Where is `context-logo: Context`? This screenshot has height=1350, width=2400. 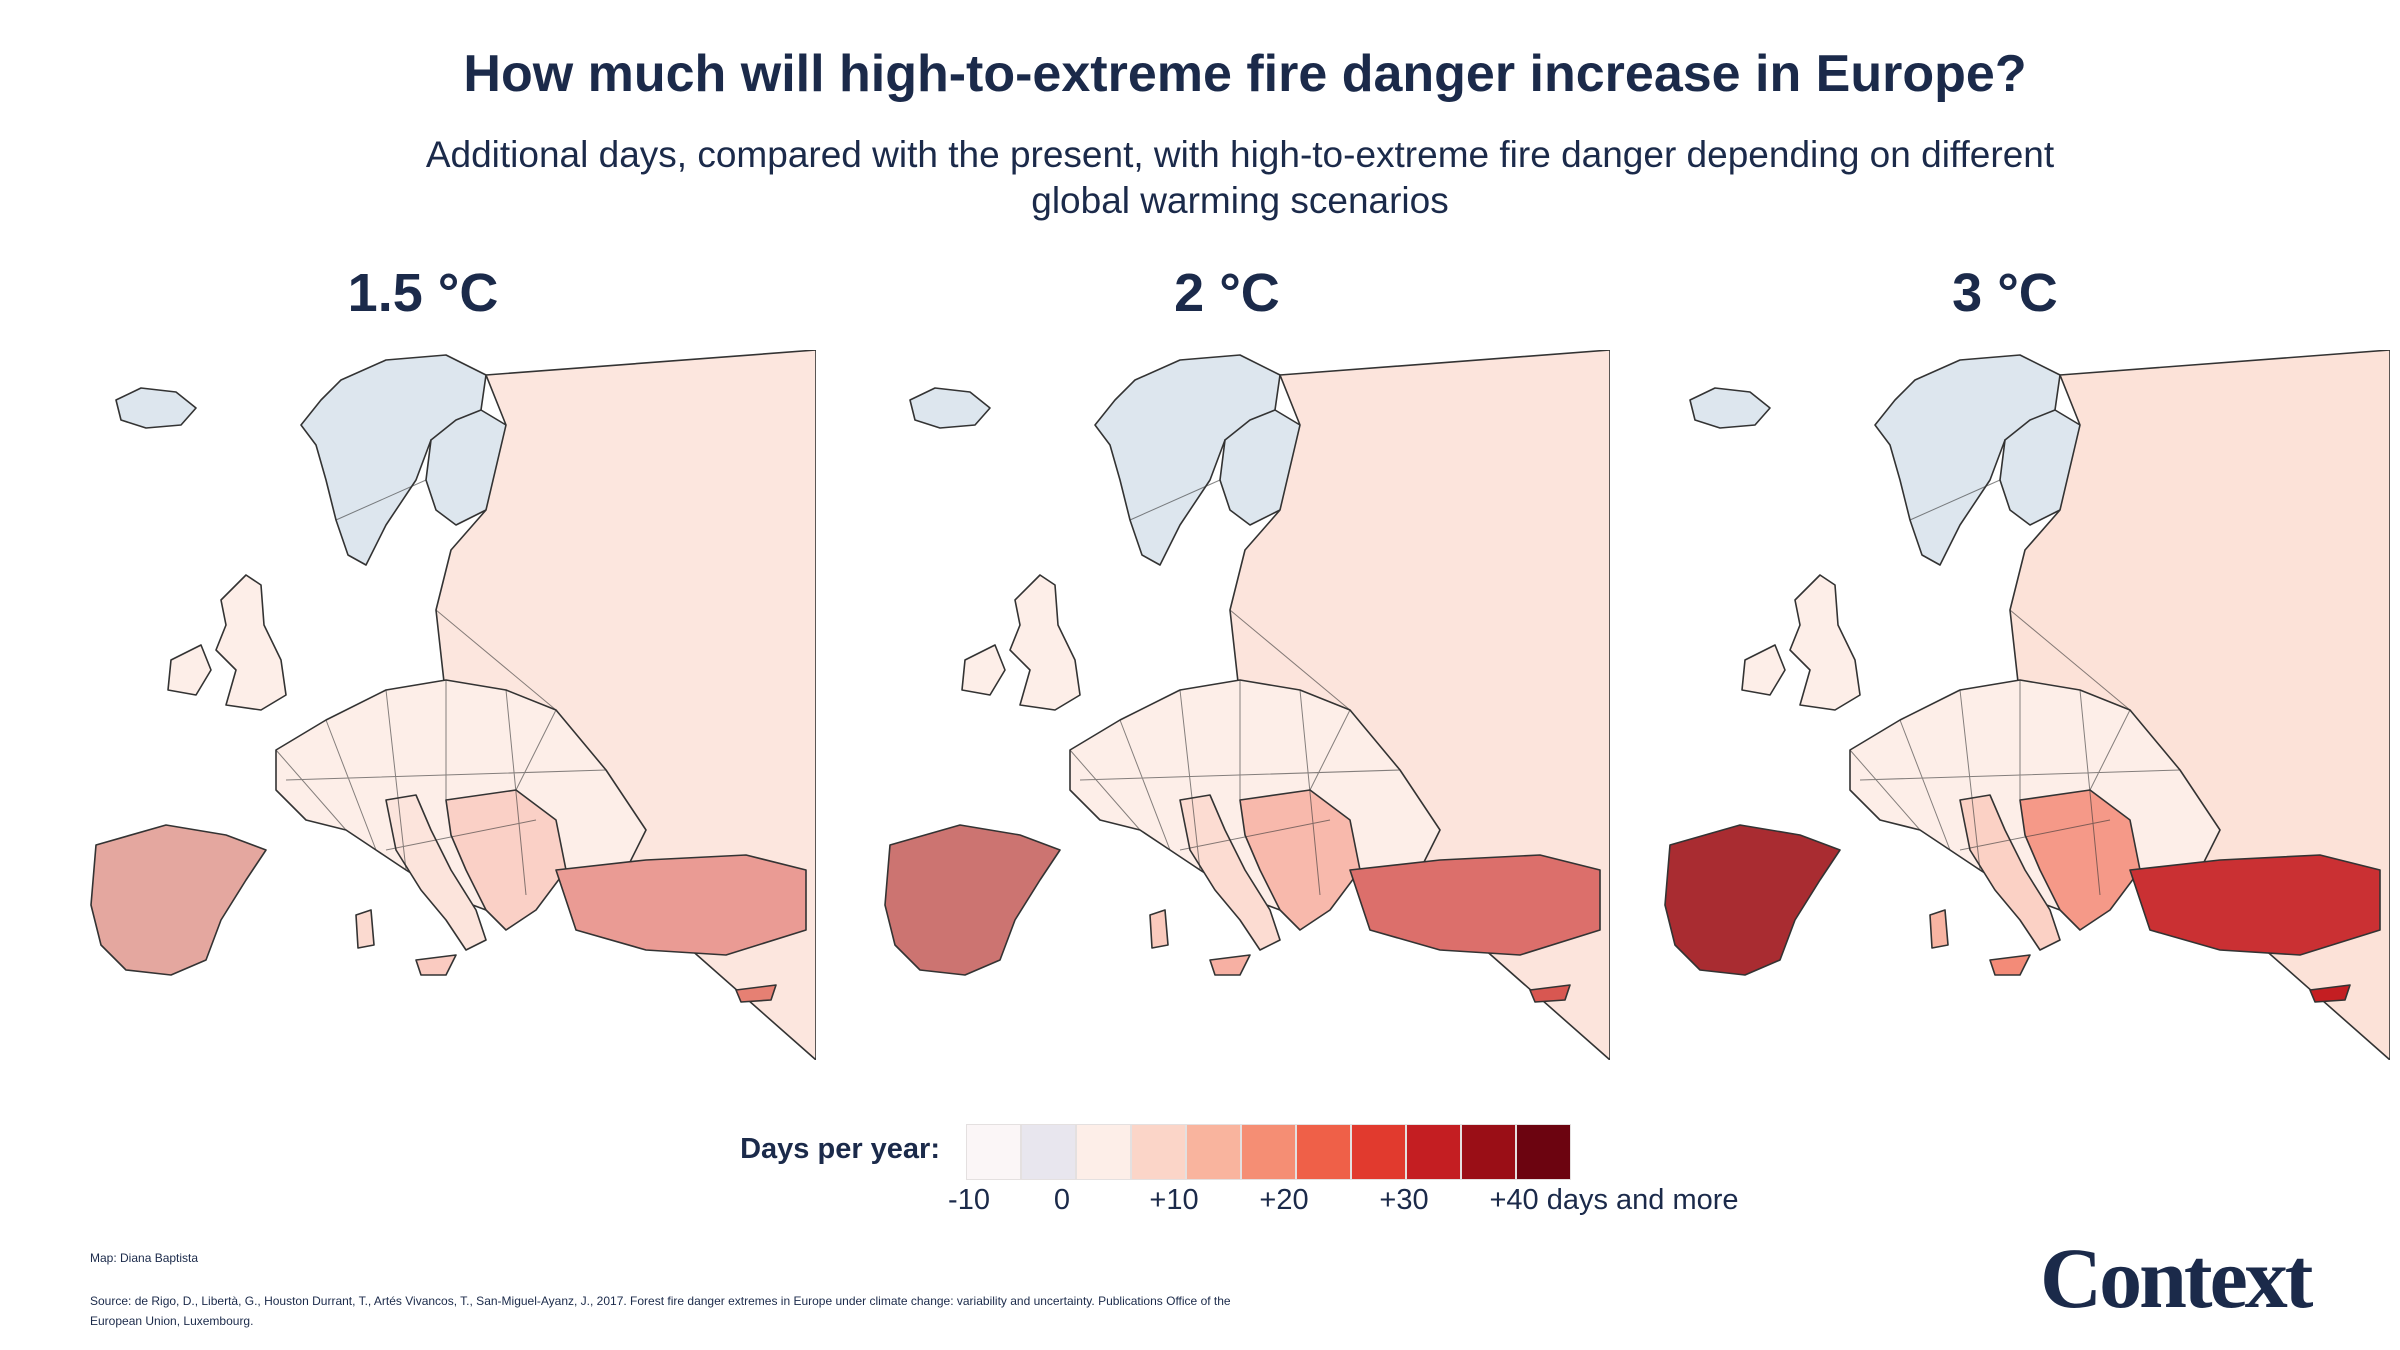
context-logo: Context is located at coordinates (2176, 1278).